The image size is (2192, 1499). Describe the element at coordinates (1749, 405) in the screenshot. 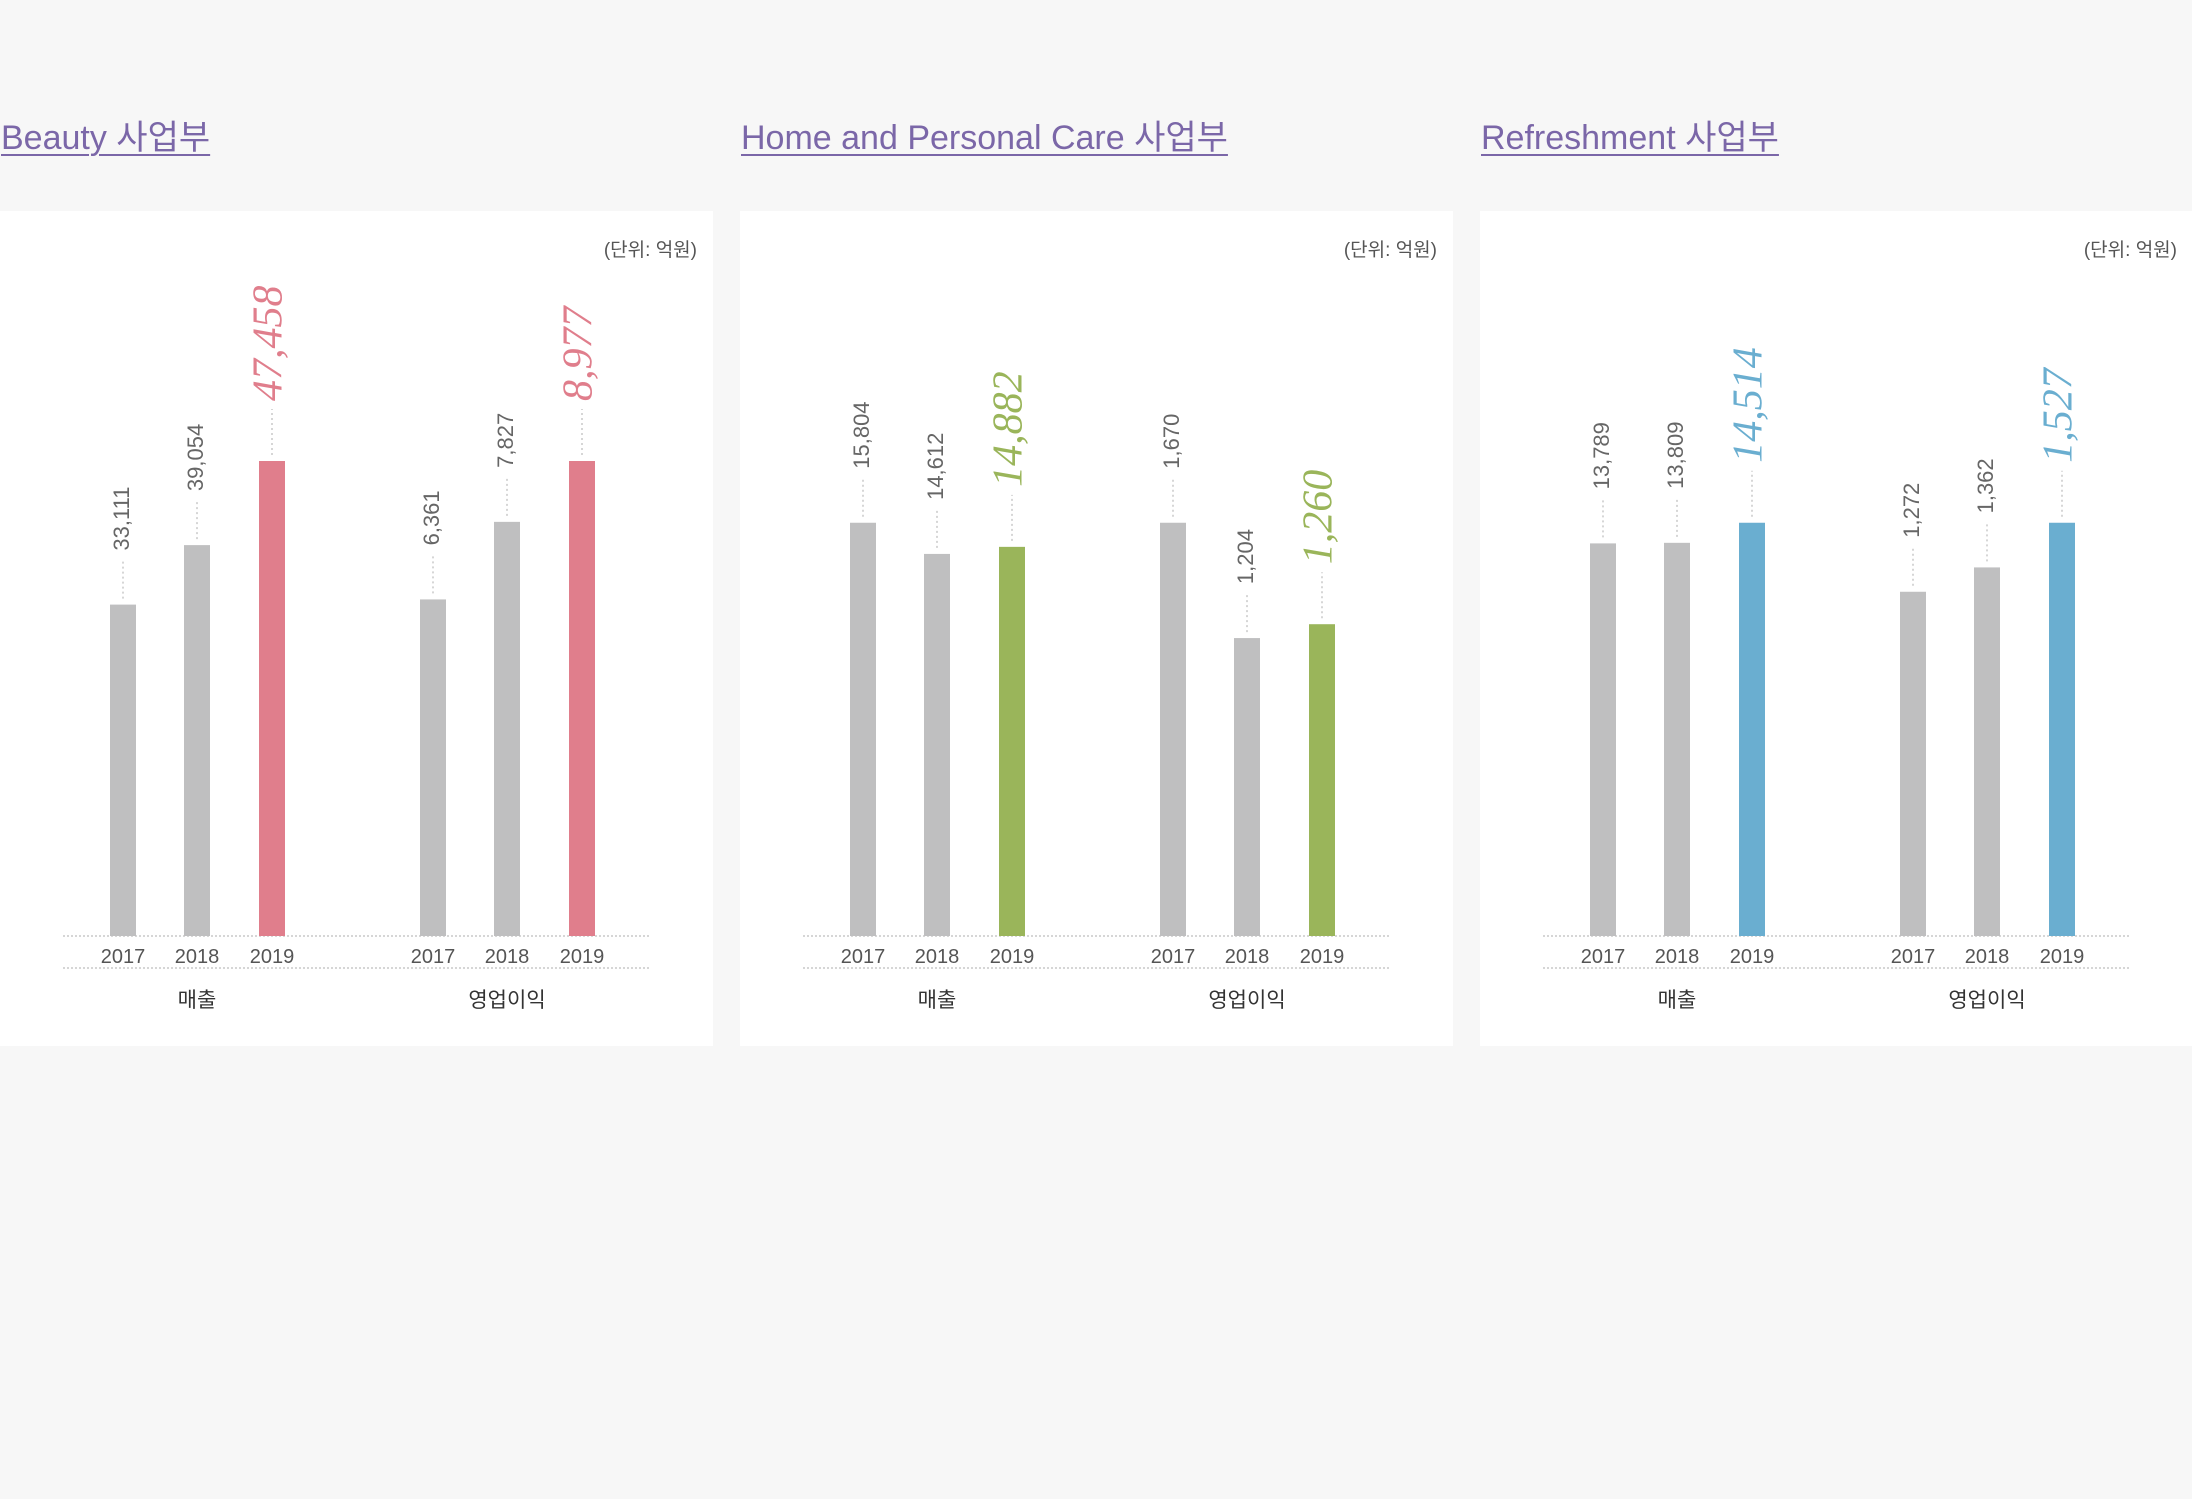

I see `value-label: 14,514` at that location.